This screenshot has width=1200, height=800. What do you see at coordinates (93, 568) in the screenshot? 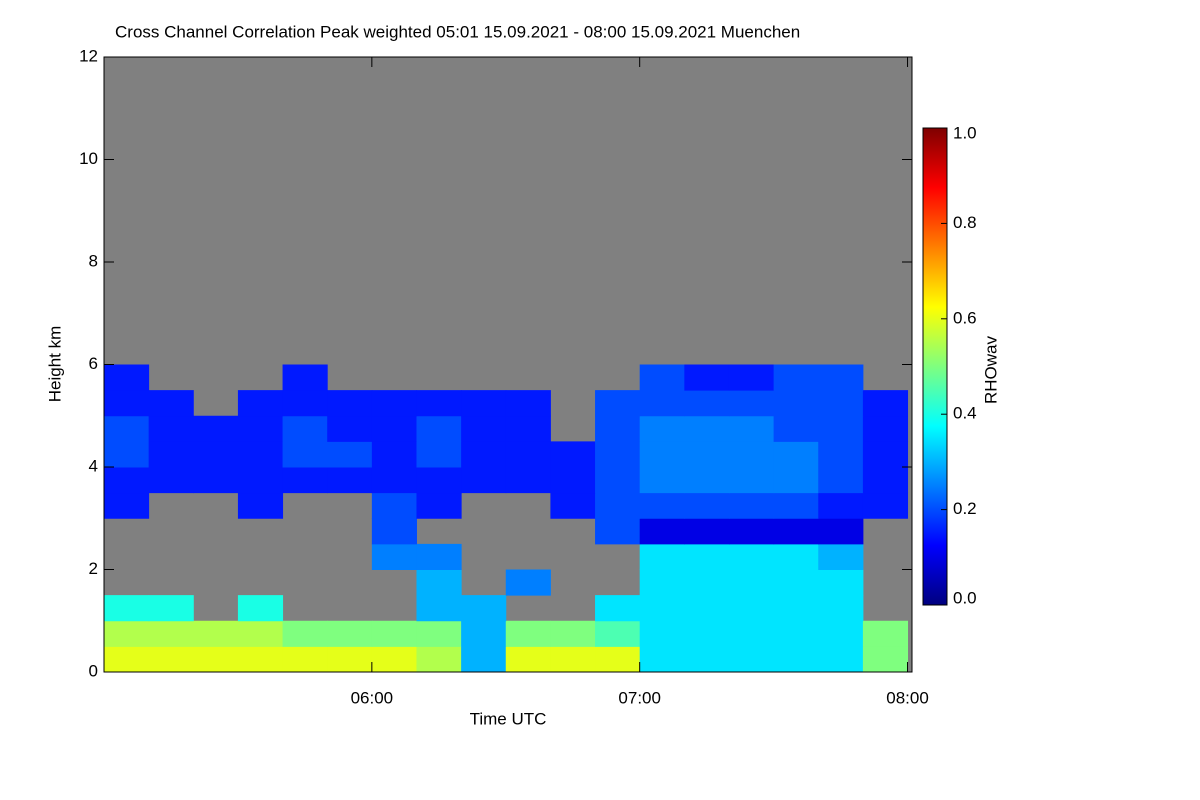
I see `y-tick-label: 2` at bounding box center [93, 568].